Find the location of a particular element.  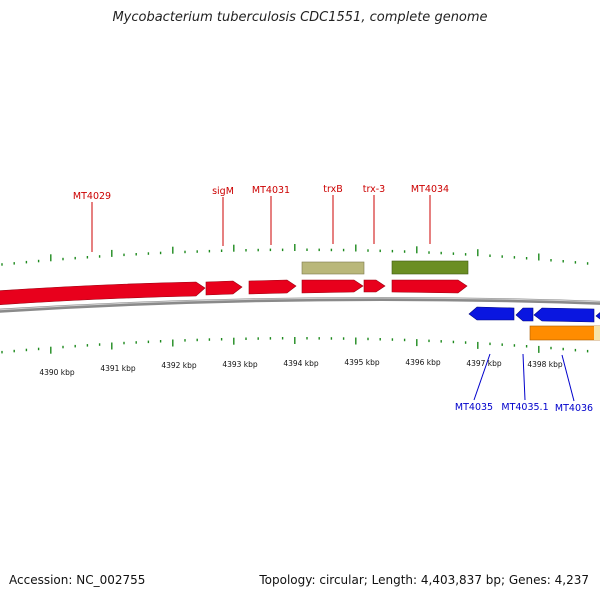

reverse-gene-labels: MT4035 MT4035.1 MT4036 is located at coordinates (524, 383).